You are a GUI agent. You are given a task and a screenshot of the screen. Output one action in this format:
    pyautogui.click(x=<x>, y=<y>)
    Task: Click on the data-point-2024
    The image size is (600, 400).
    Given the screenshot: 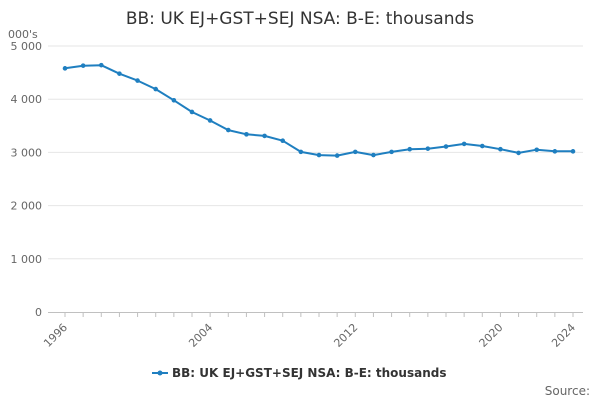 What is the action you would take?
    pyautogui.click(x=573, y=151)
    